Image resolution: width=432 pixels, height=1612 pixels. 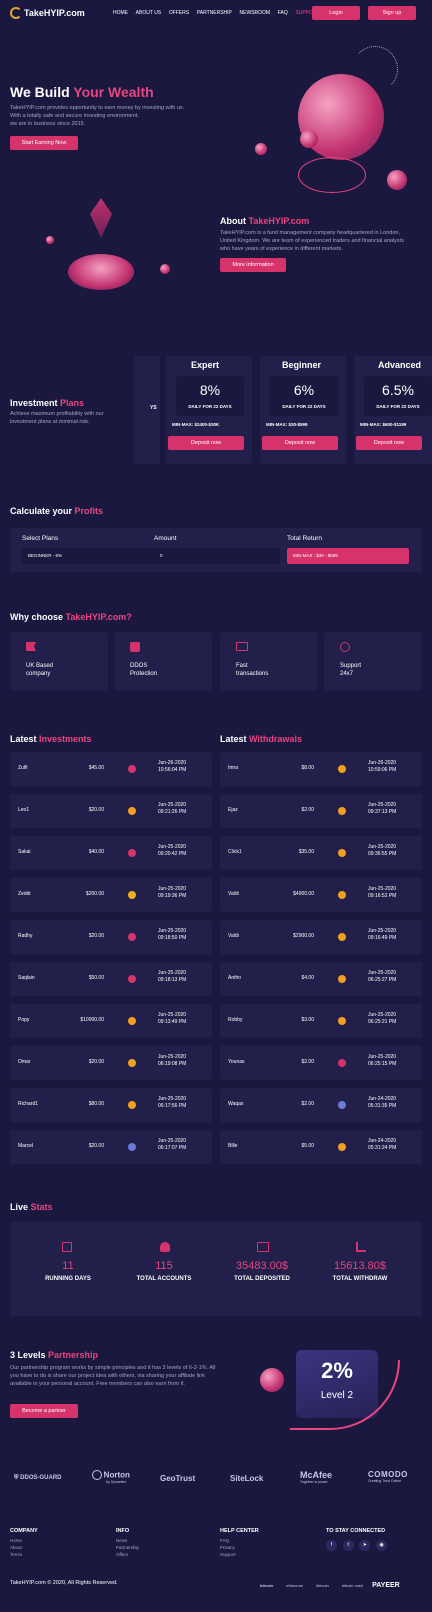 What do you see at coordinates (348, 1545) in the screenshot?
I see `twitter-icon: t` at bounding box center [348, 1545].